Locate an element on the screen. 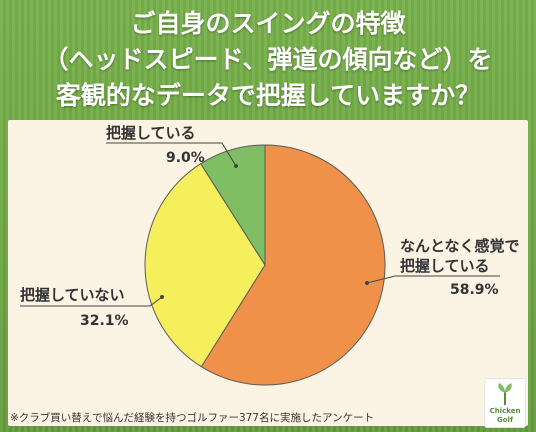  leader-line-green is located at coordinates (171, 154).